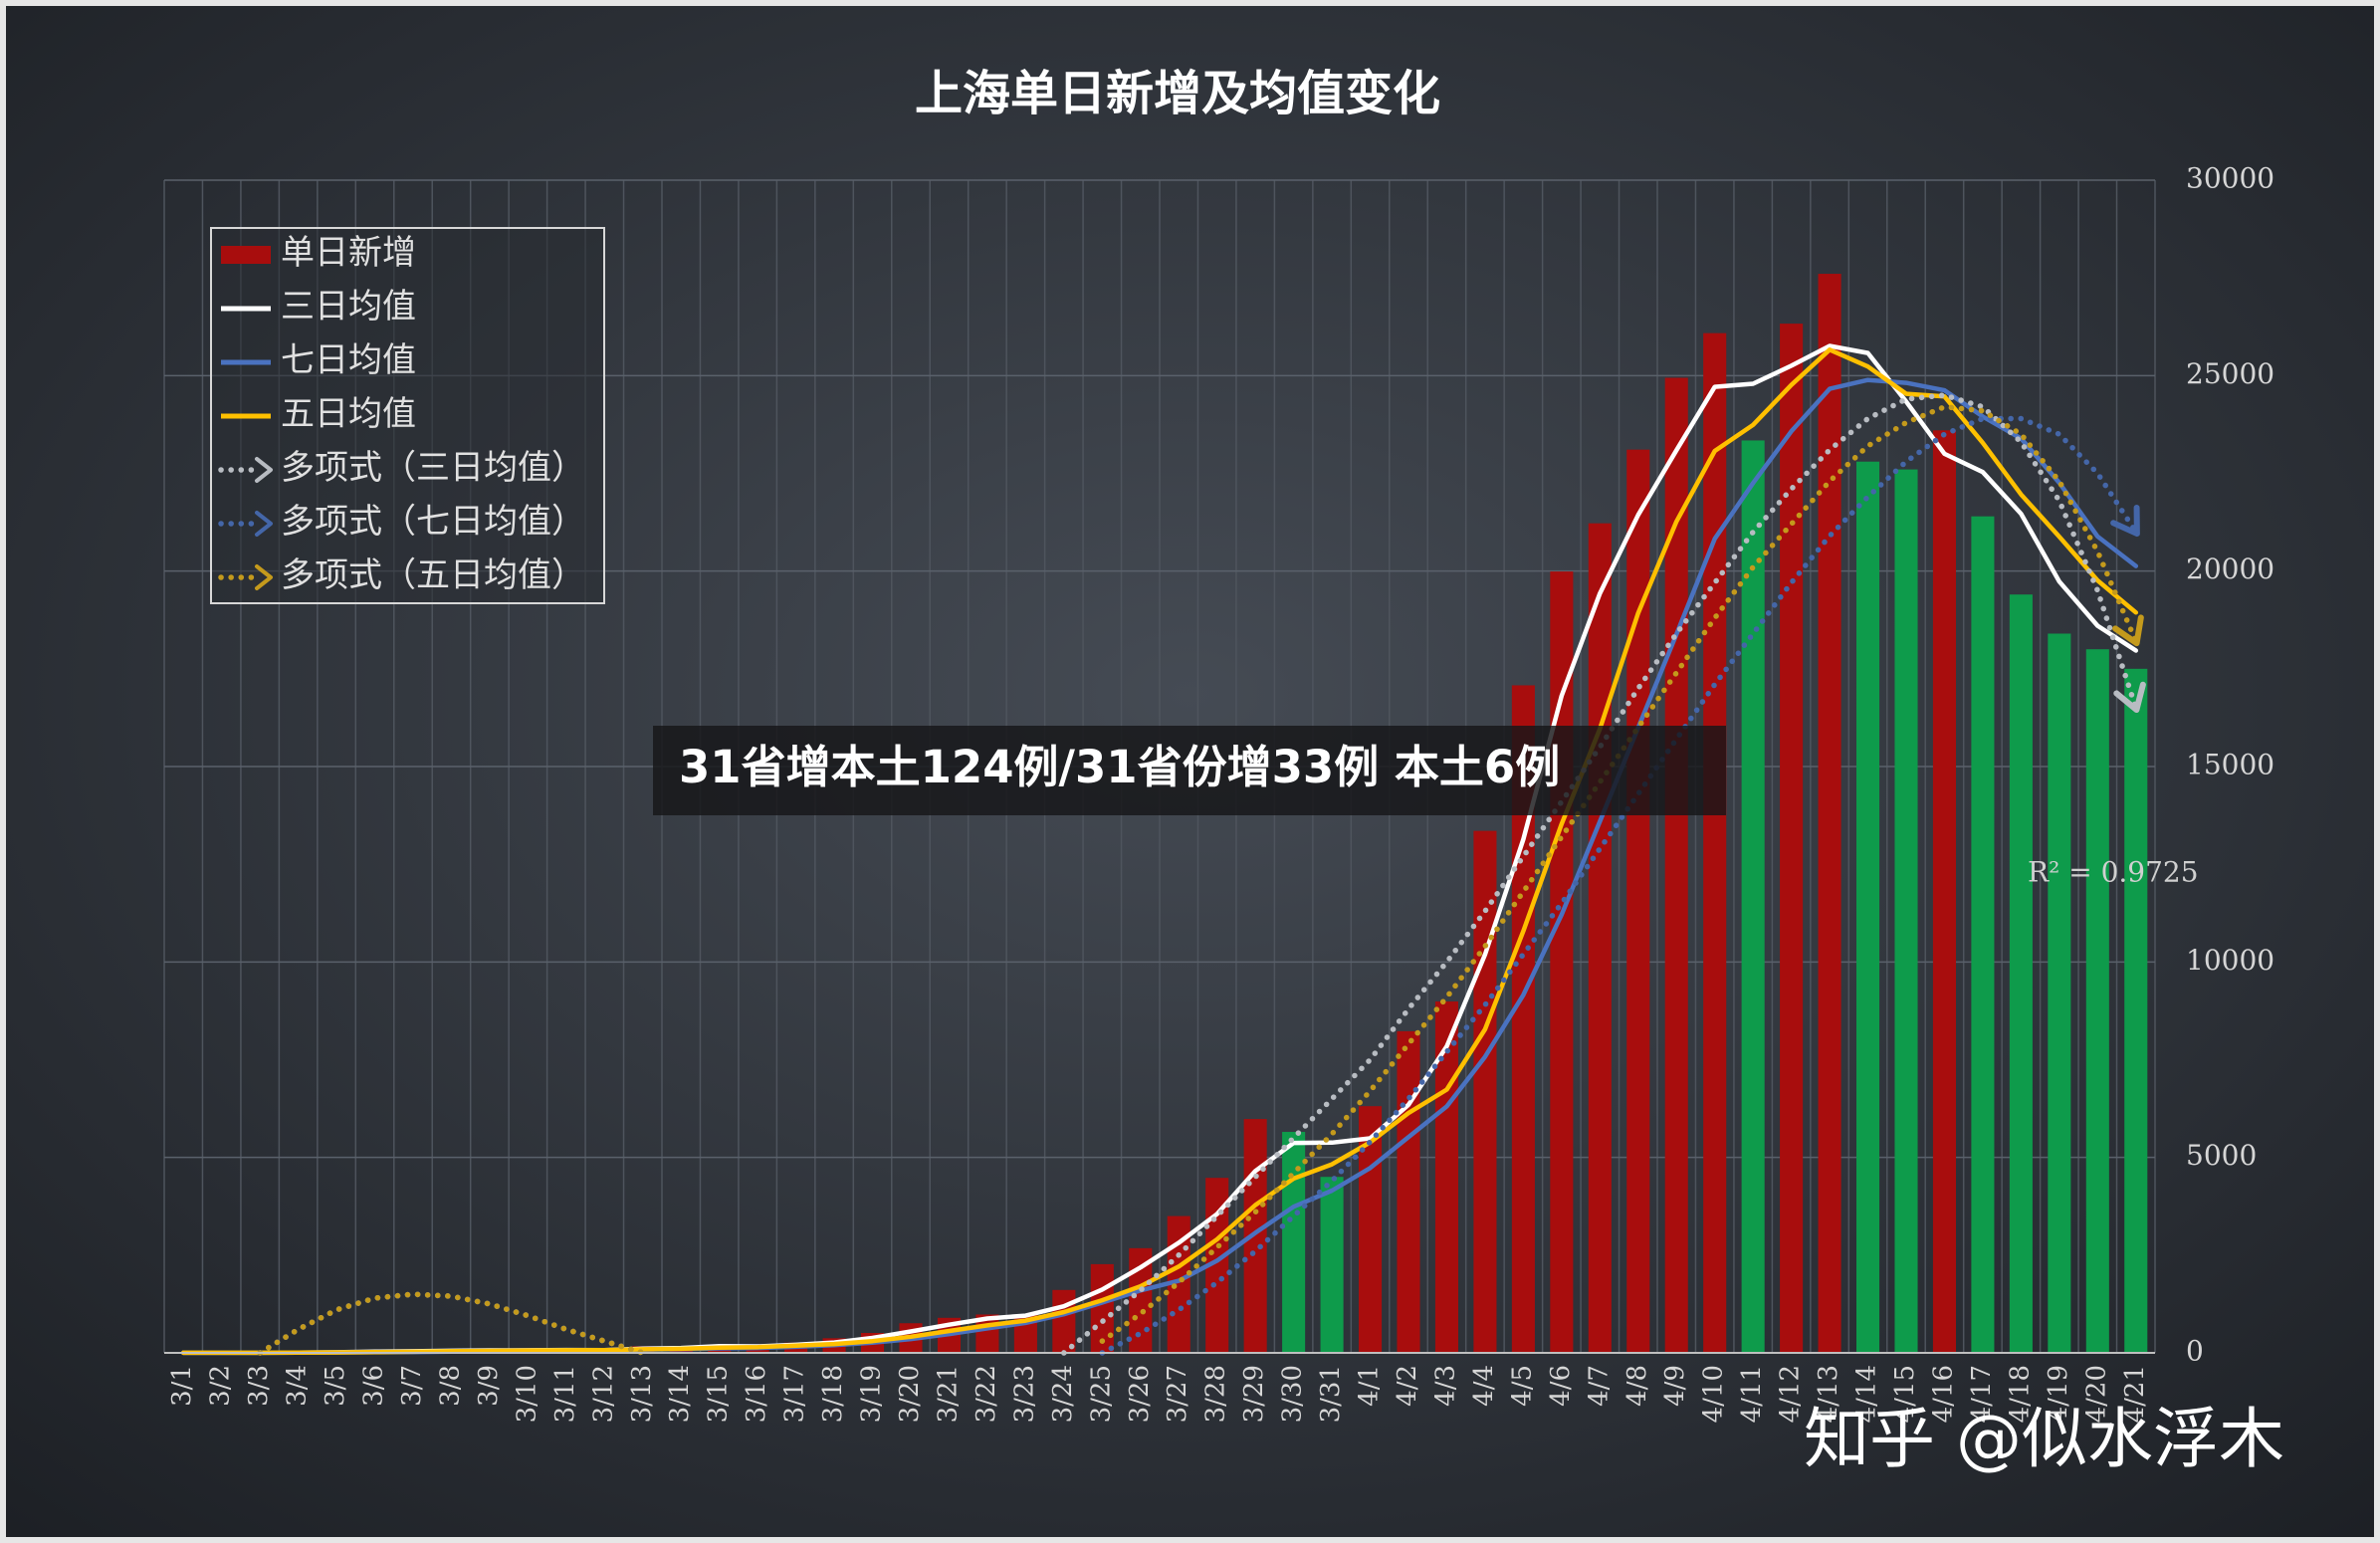  What do you see at coordinates (2044, 1439) in the screenshot?
I see `watermark: 知乎 @似水浮木` at bounding box center [2044, 1439].